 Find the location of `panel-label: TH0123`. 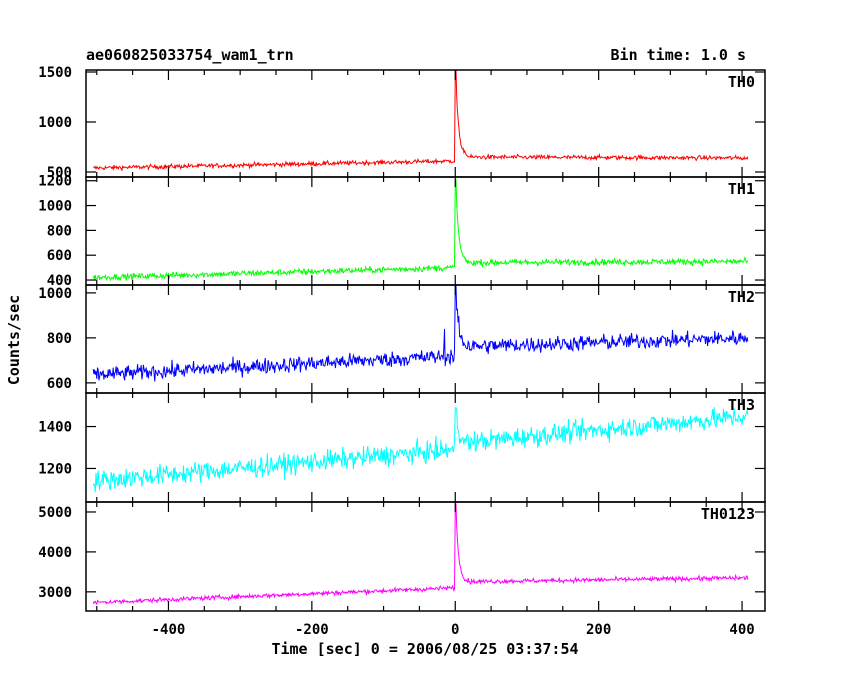

panel-label: TH0123 is located at coordinates (728, 514).